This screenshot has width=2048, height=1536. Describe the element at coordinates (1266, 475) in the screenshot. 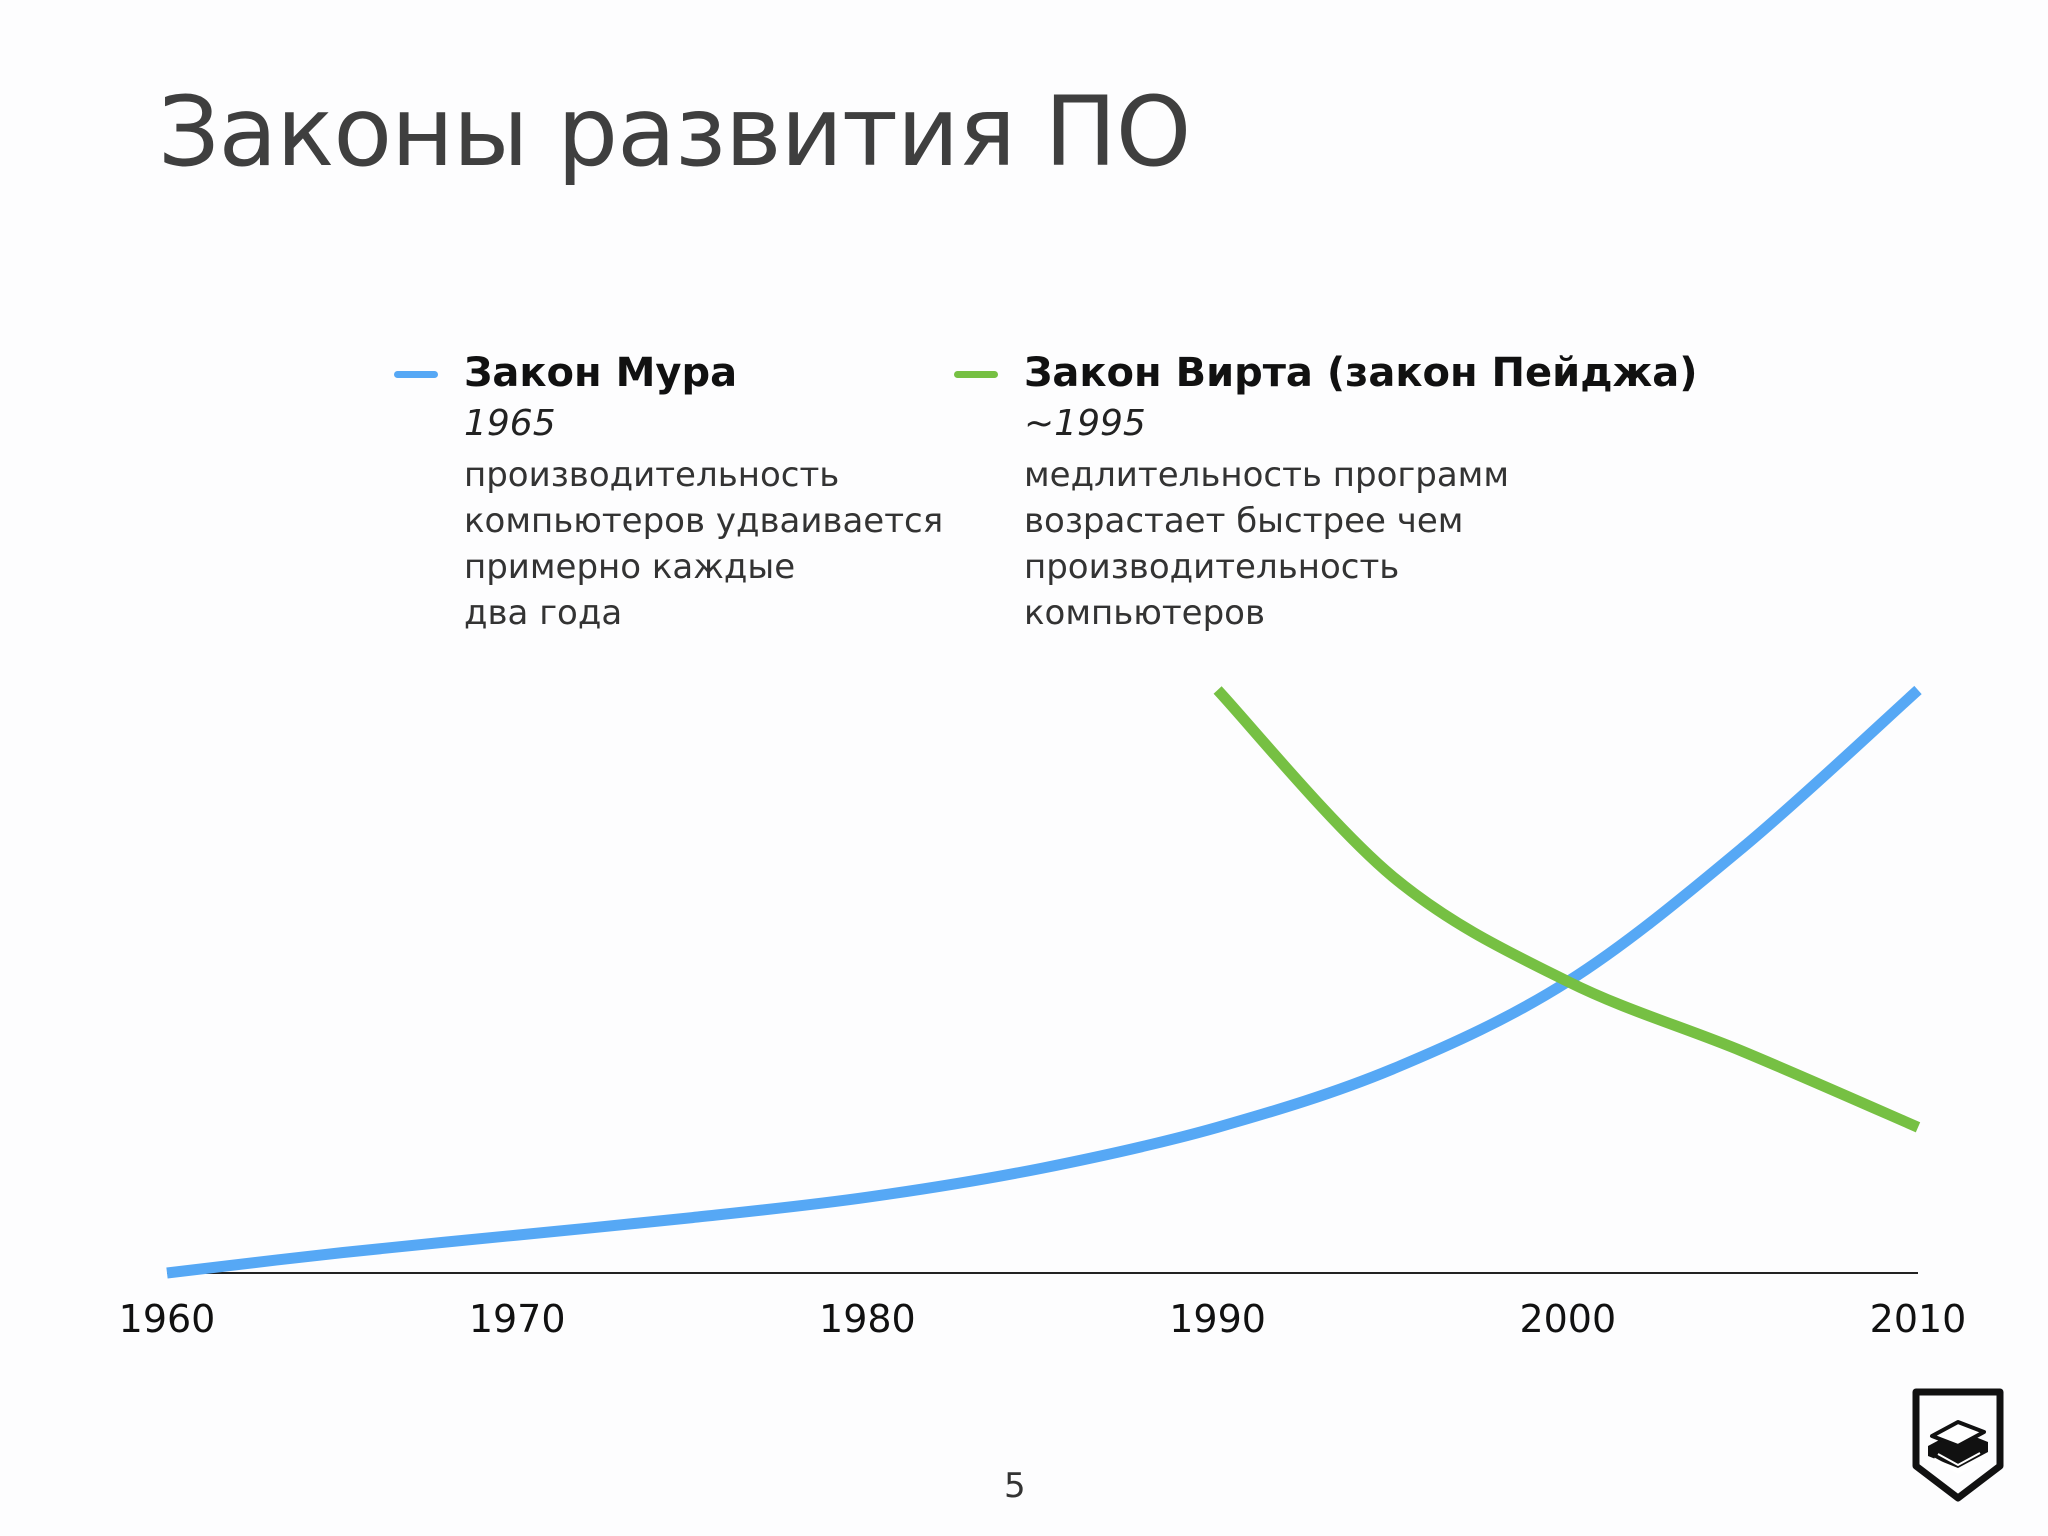

I see `legend-description-line: медлительность программ` at that location.